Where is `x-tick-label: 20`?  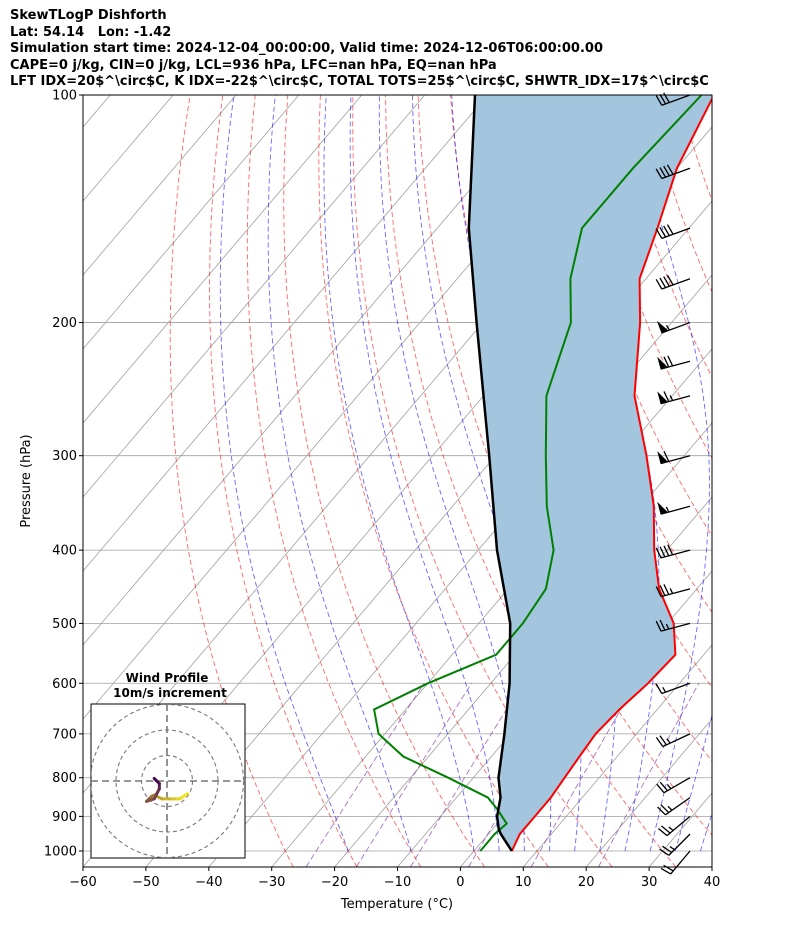 x-tick-label: 20 is located at coordinates (586, 882).